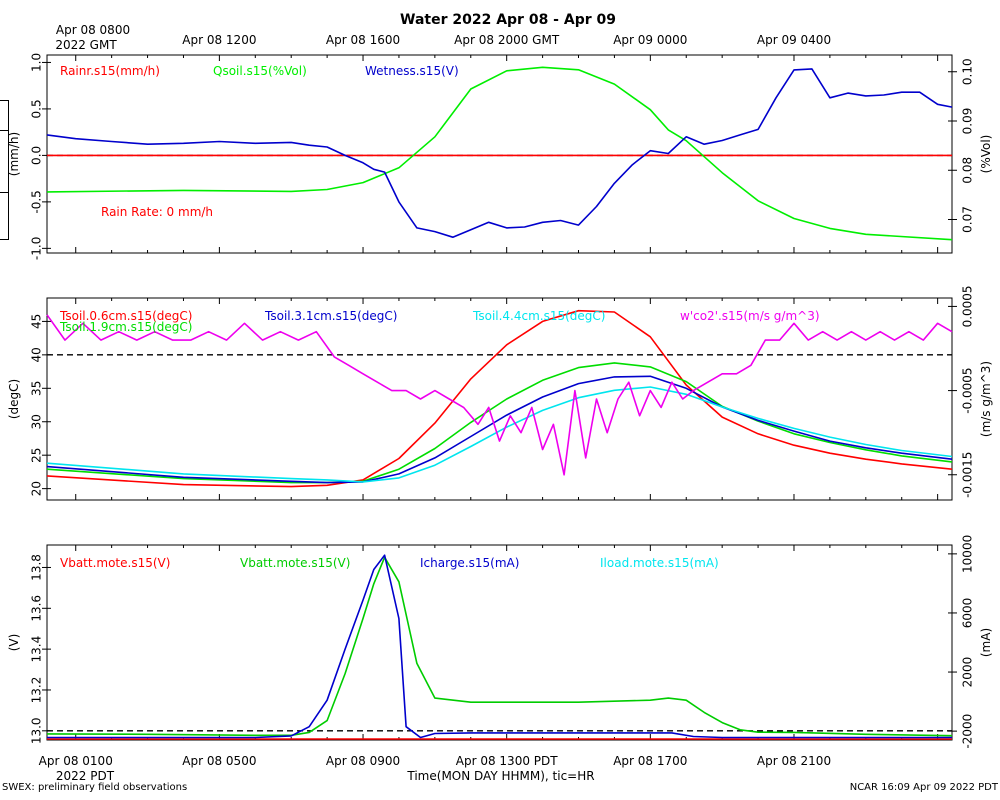 The width and height of the screenshot is (1000, 800). Describe the element at coordinates (219, 761) in the screenshot. I see `bottom-axis-label: Apr 08 0500` at that location.